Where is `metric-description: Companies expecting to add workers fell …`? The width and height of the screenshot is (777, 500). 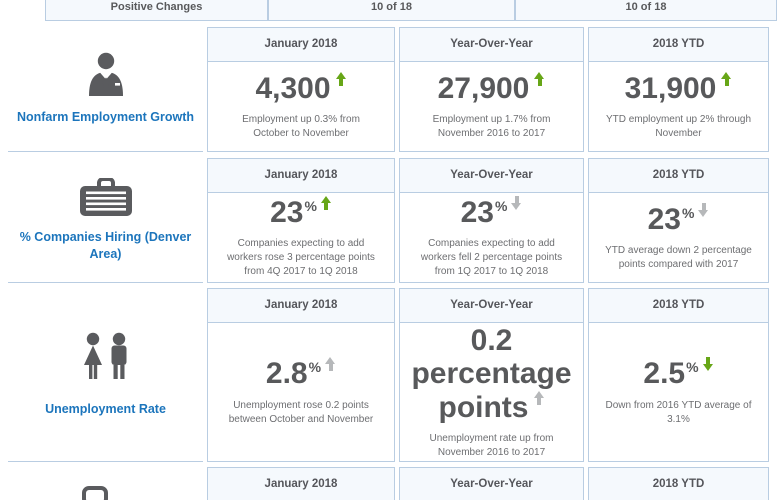
metric-description: Companies expecting to add workers fell … is located at coordinates (491, 258).